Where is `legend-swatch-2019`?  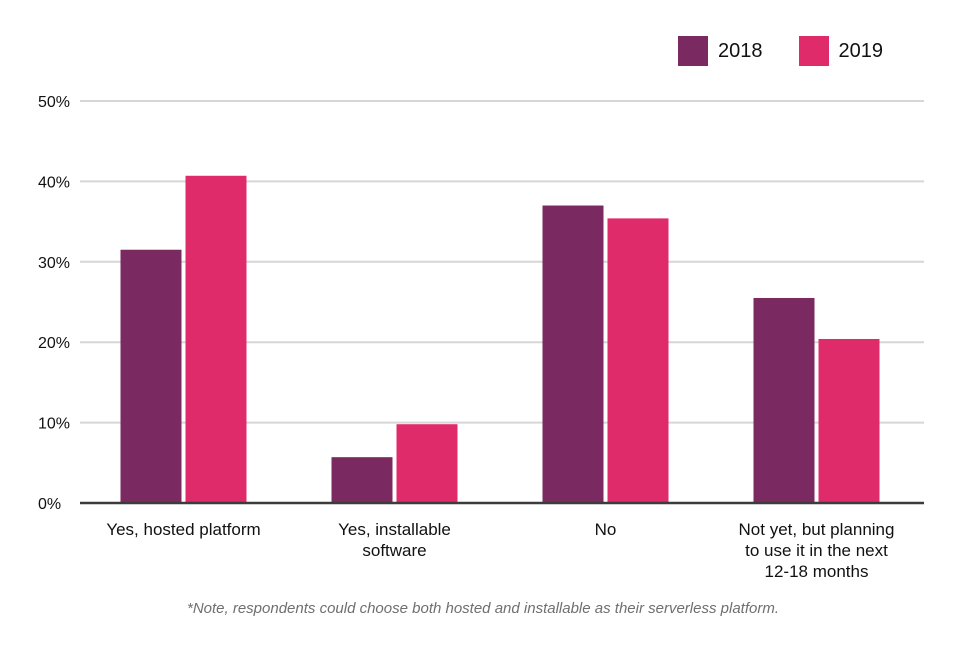
legend-swatch-2019 is located at coordinates (813, 51).